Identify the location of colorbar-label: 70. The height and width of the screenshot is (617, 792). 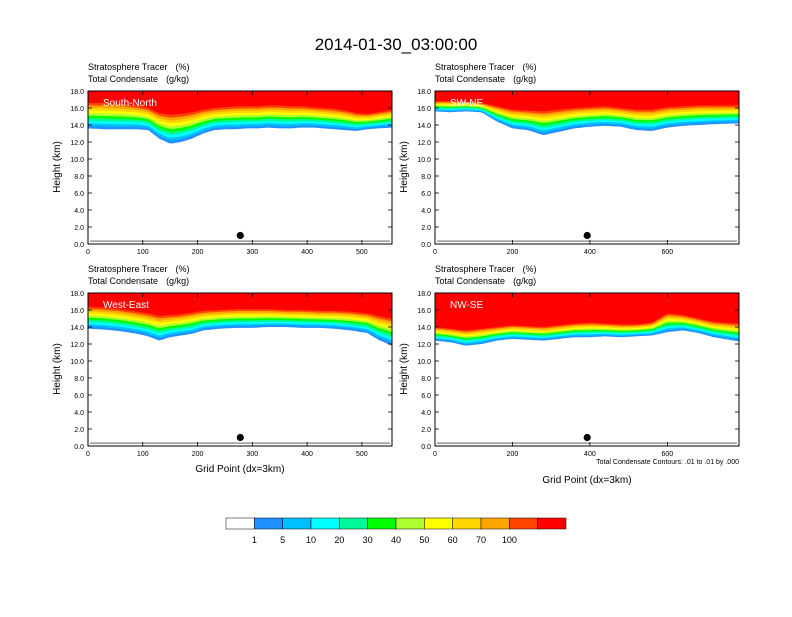
(481, 540).